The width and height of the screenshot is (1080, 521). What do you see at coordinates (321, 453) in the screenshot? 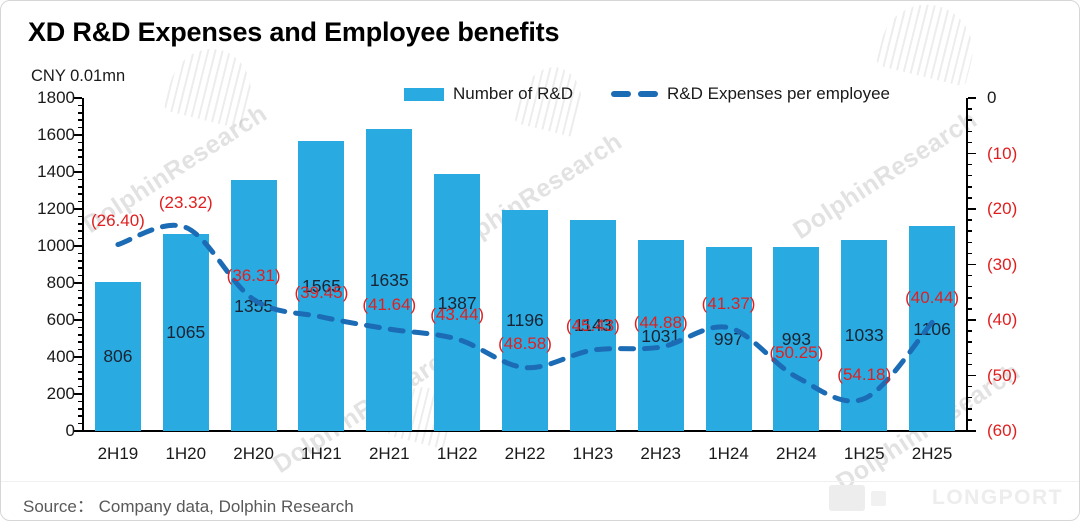
I see `x-axis-label-1H21: 1H21` at bounding box center [321, 453].